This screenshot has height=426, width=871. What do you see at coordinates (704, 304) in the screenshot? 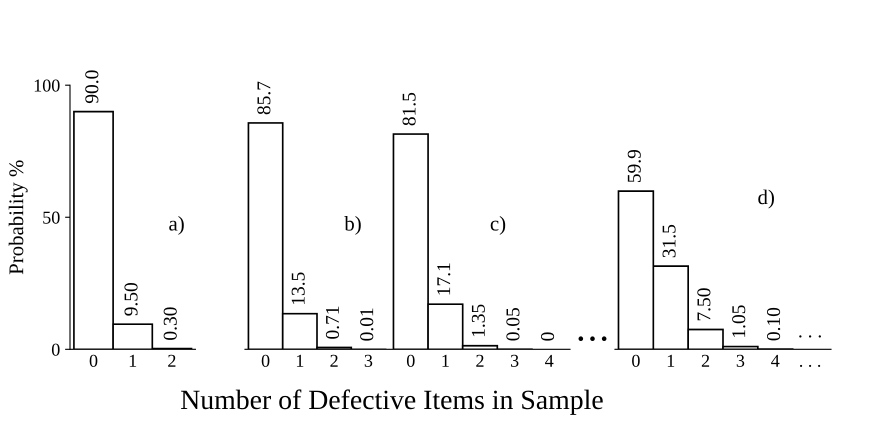
I see `data-label: 7.50` at bounding box center [704, 304].